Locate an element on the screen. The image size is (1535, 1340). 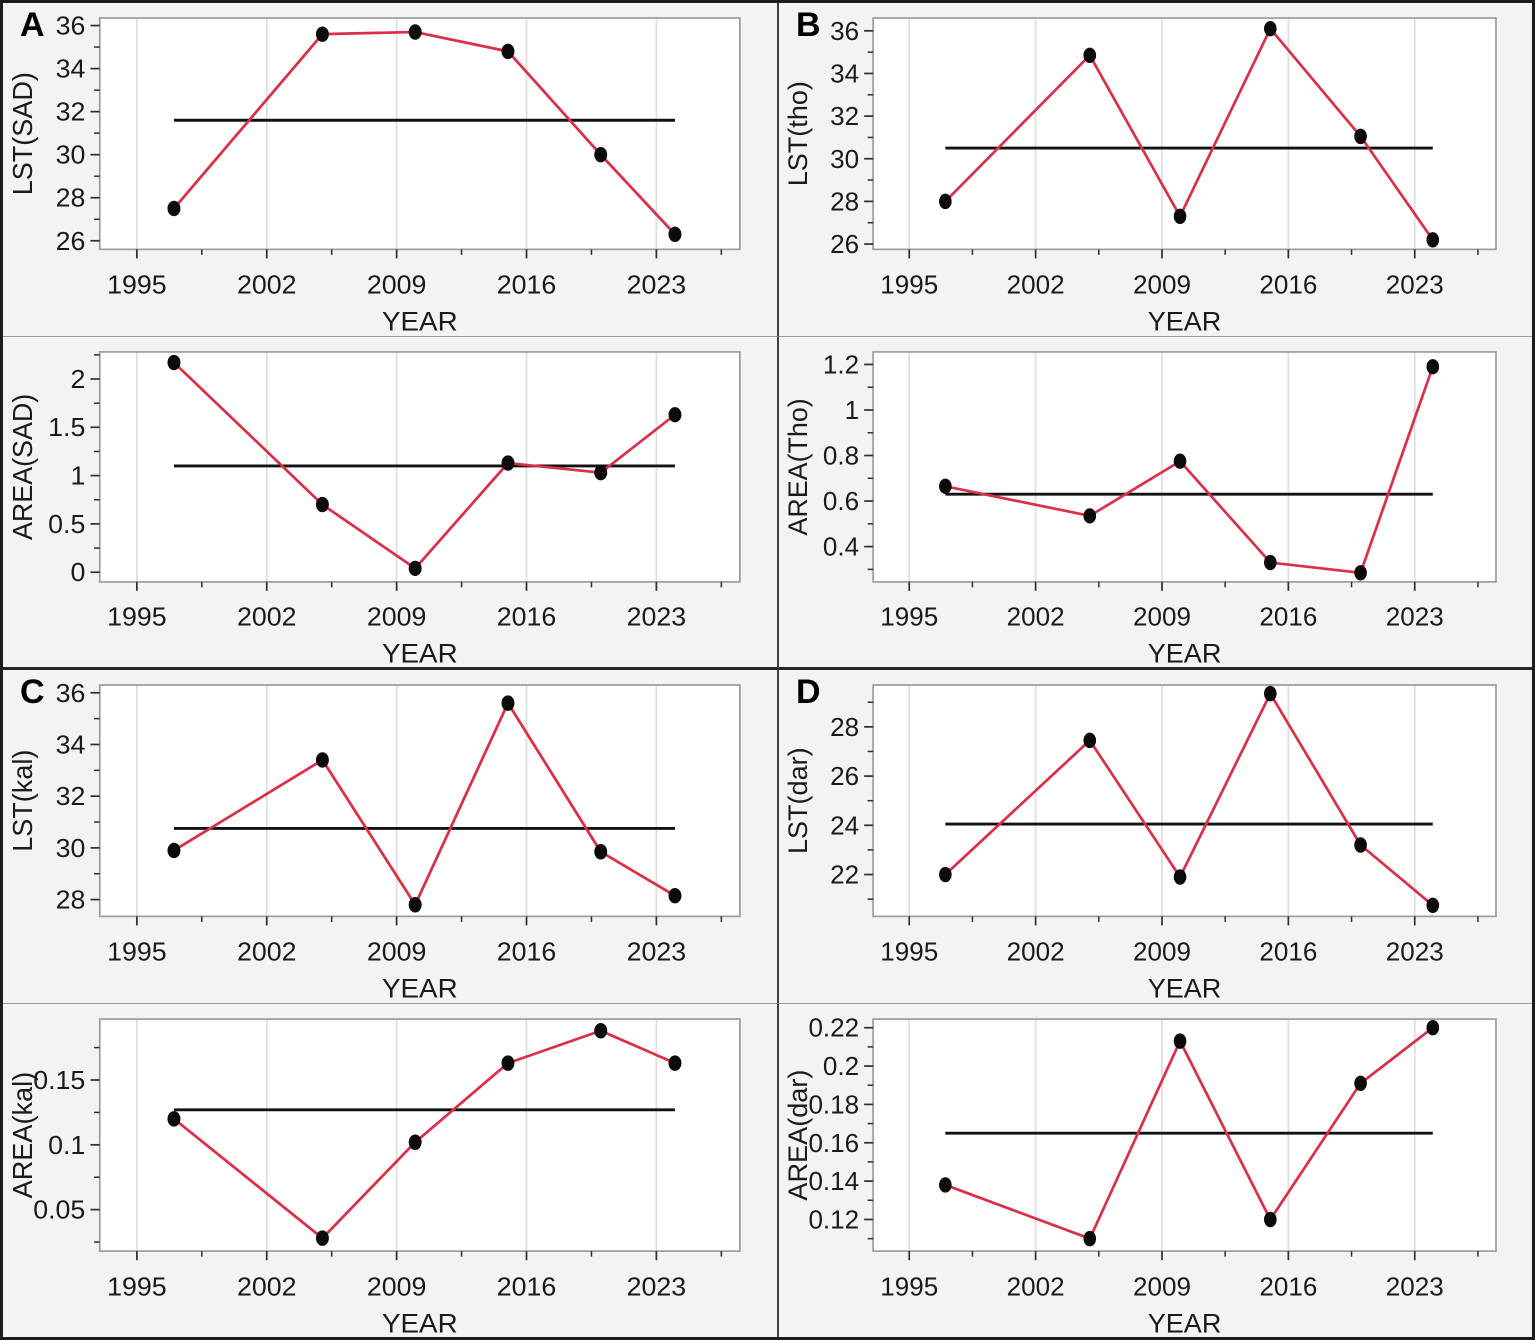
svg-text: 0.1 is located at coordinates (66, 1145).